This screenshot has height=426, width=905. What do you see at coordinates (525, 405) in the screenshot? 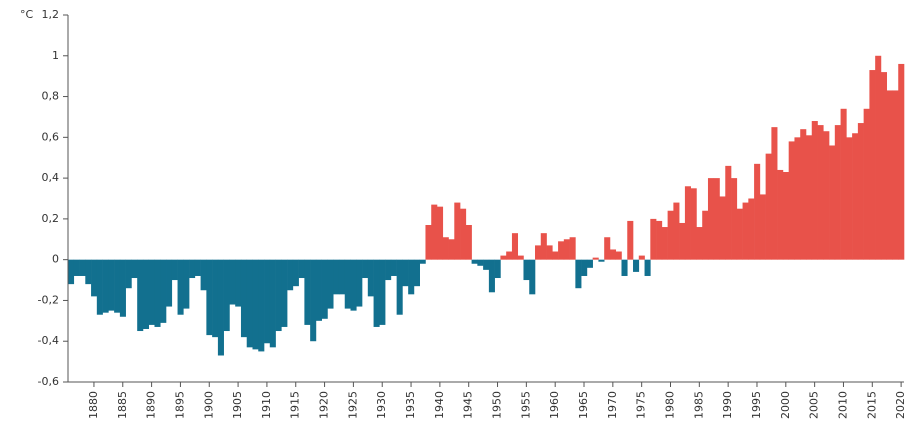
I see `x-tick-label: 1955` at bounding box center [525, 405].